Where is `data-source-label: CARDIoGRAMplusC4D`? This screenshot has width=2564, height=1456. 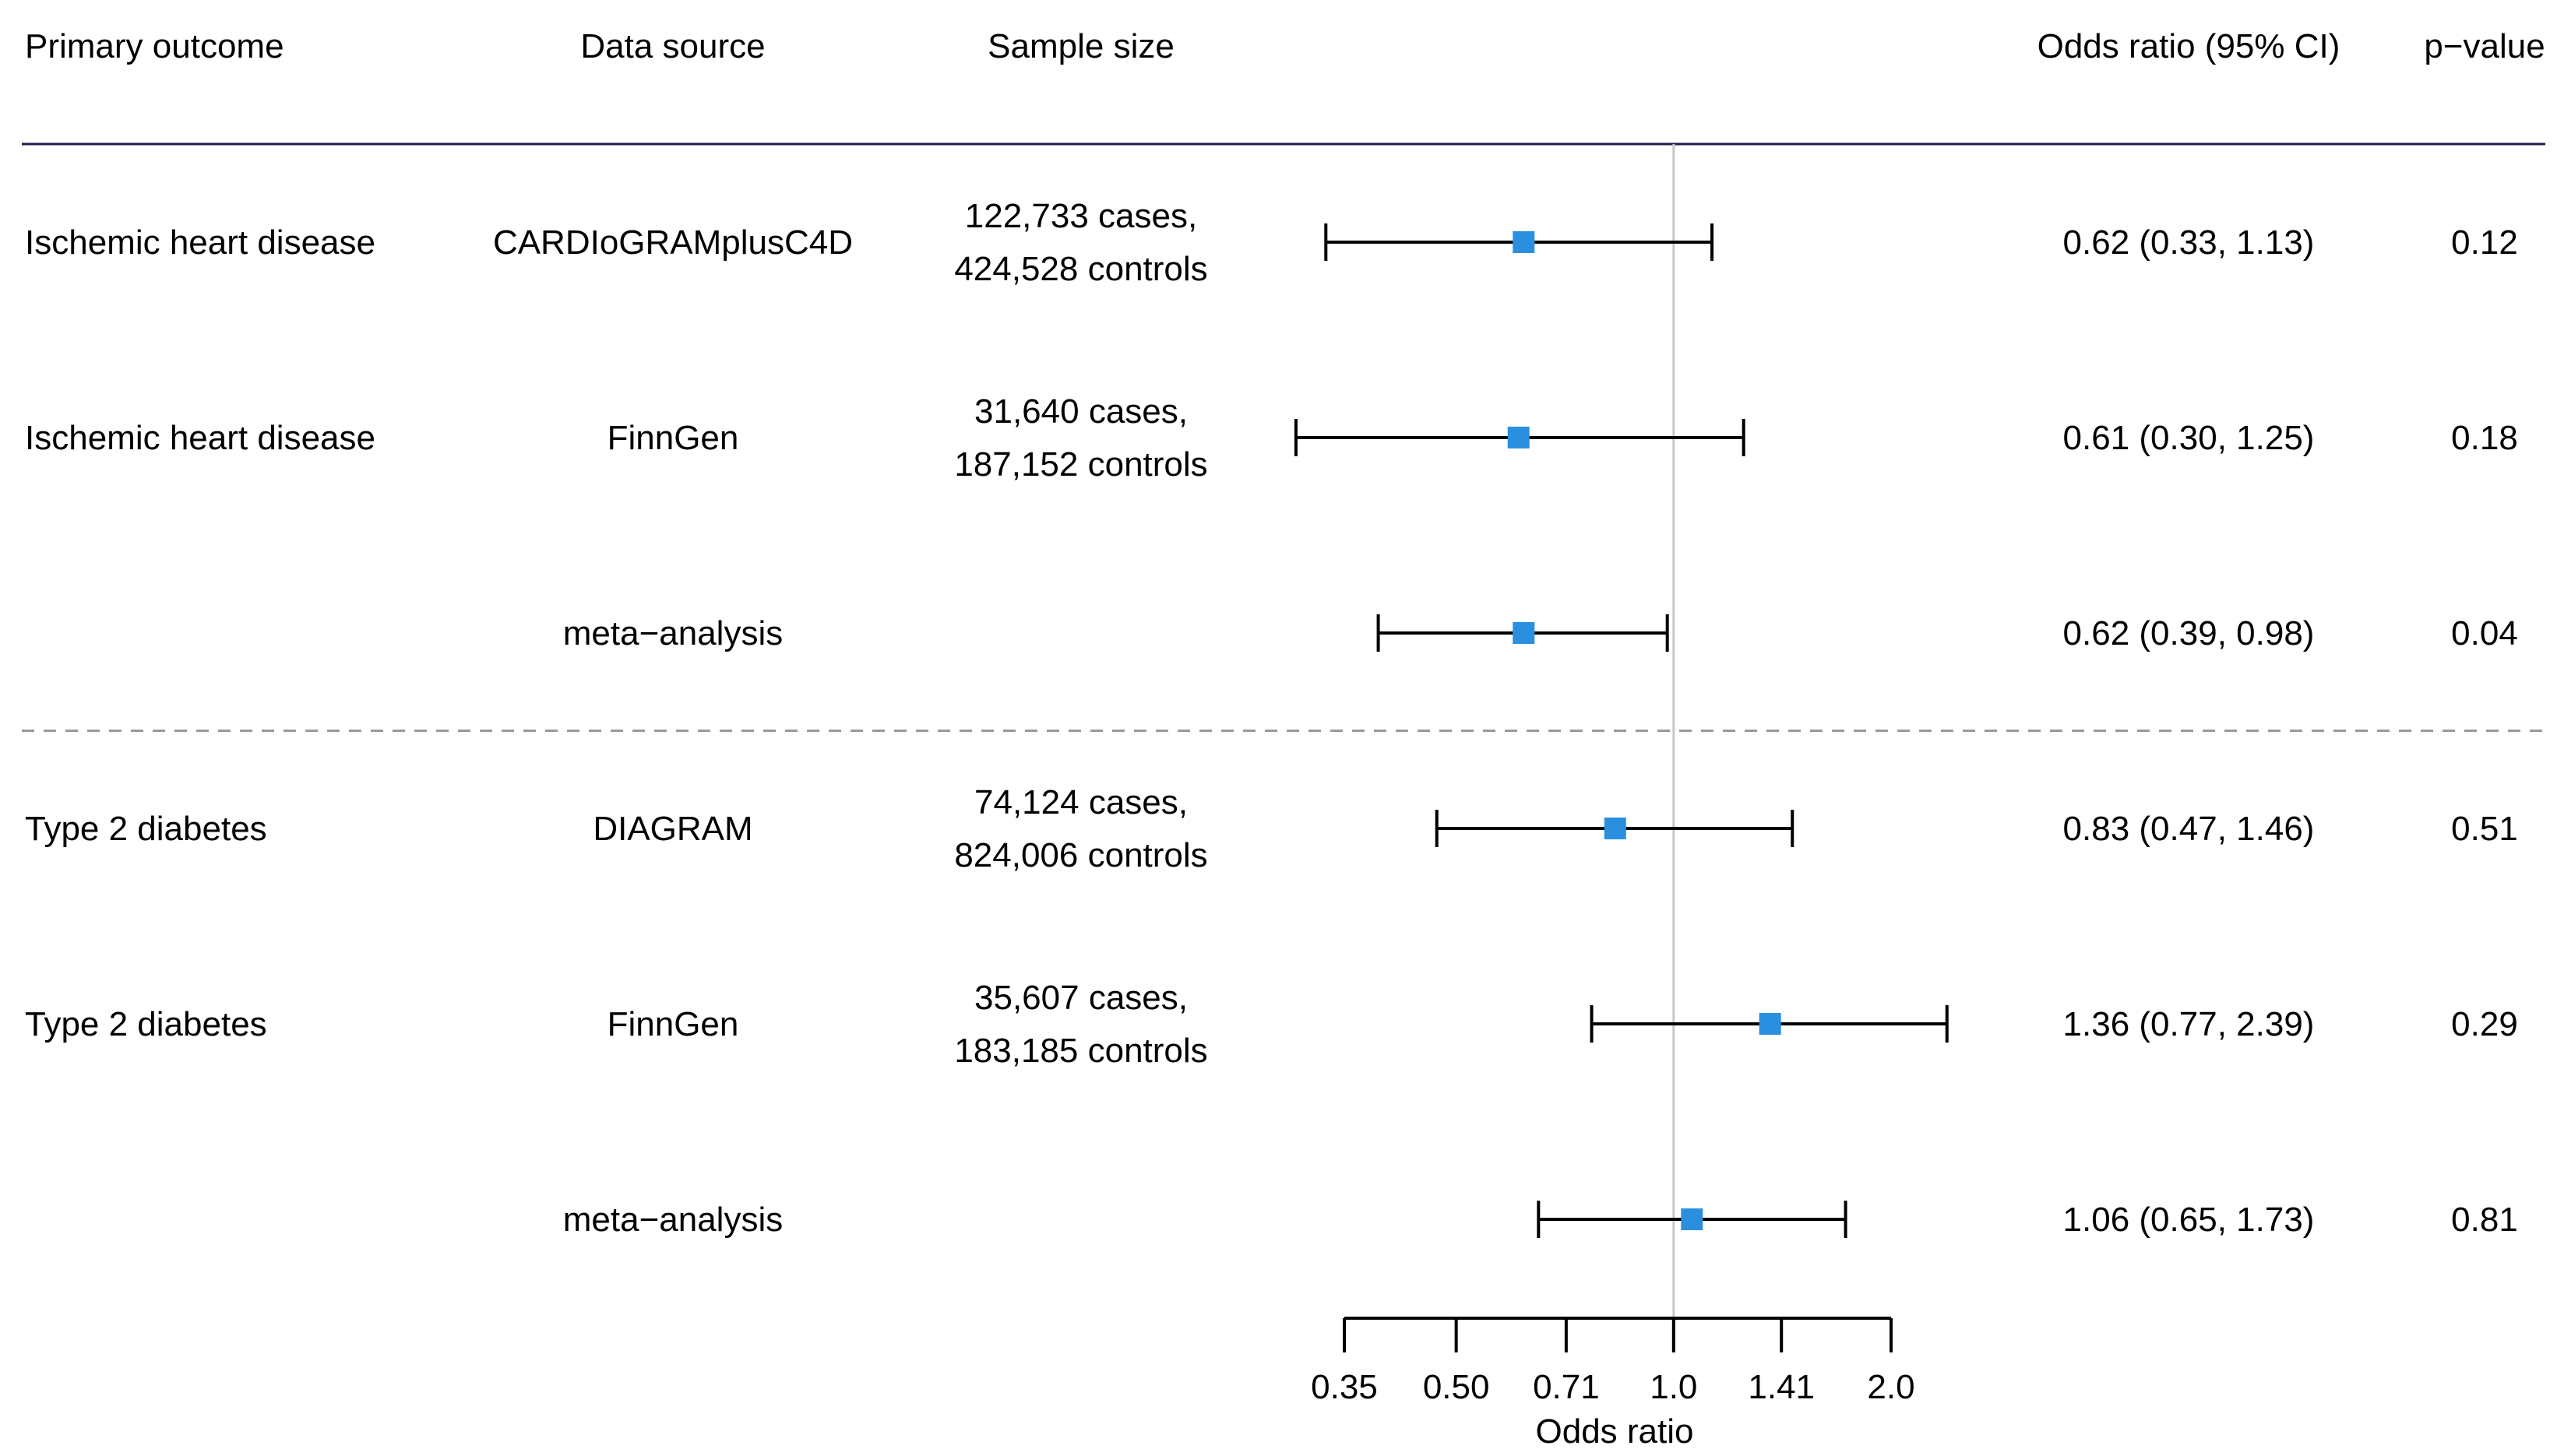 data-source-label: CARDIoGRAMplusC4D is located at coordinates (673, 242).